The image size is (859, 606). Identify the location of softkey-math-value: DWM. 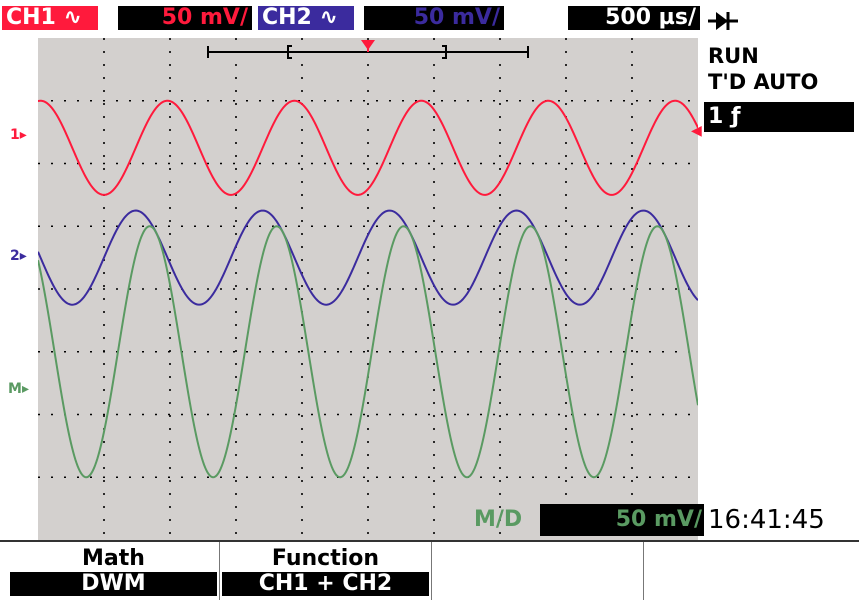
(113, 584).